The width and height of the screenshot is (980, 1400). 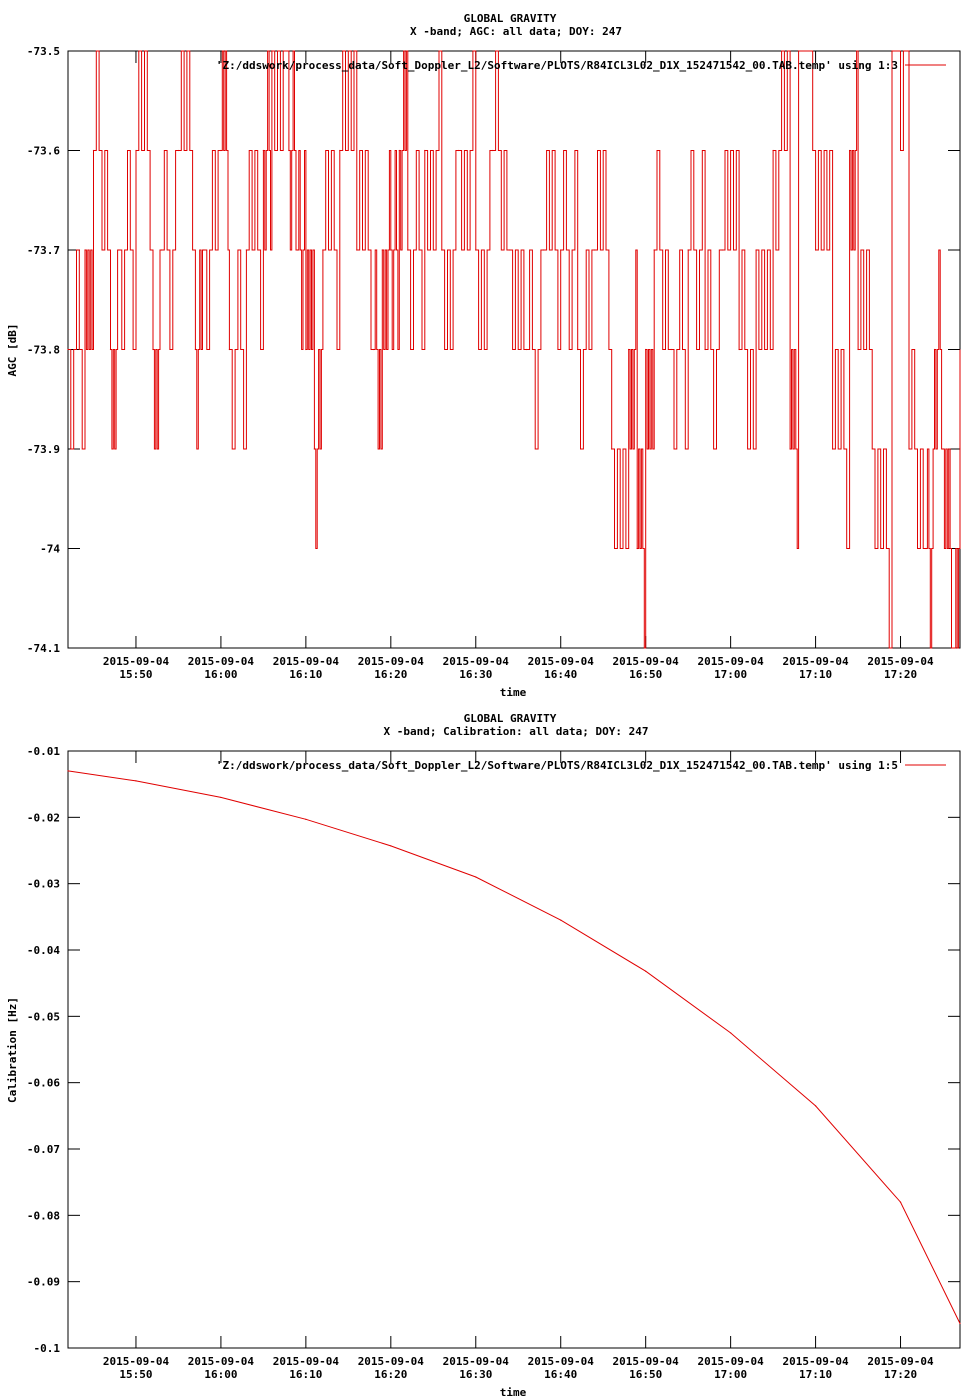 What do you see at coordinates (43, 151) in the screenshot?
I see `agc-y-tick-label: -73.6` at bounding box center [43, 151].